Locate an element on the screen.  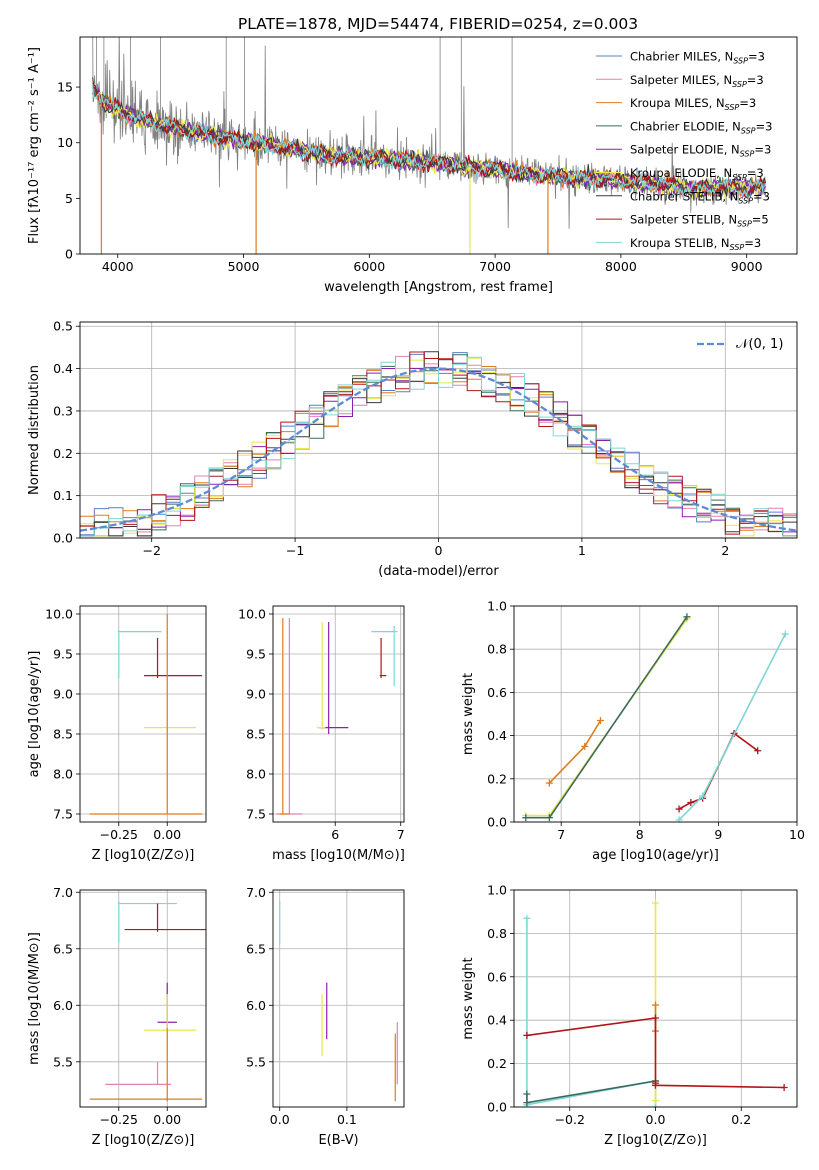
y-axis-label: Flux [fλ10⁻¹⁷ erg cm⁻² s⁻¹ A⁻¹] is located at coordinates (34, 145).